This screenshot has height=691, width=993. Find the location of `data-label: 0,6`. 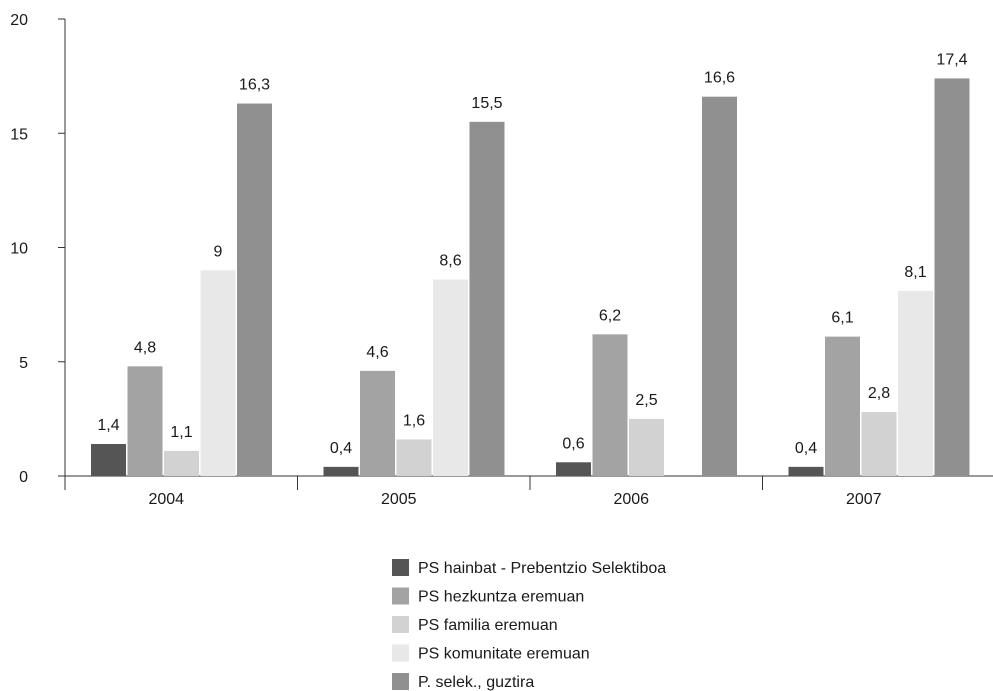

data-label: 0,6 is located at coordinates (573, 443).